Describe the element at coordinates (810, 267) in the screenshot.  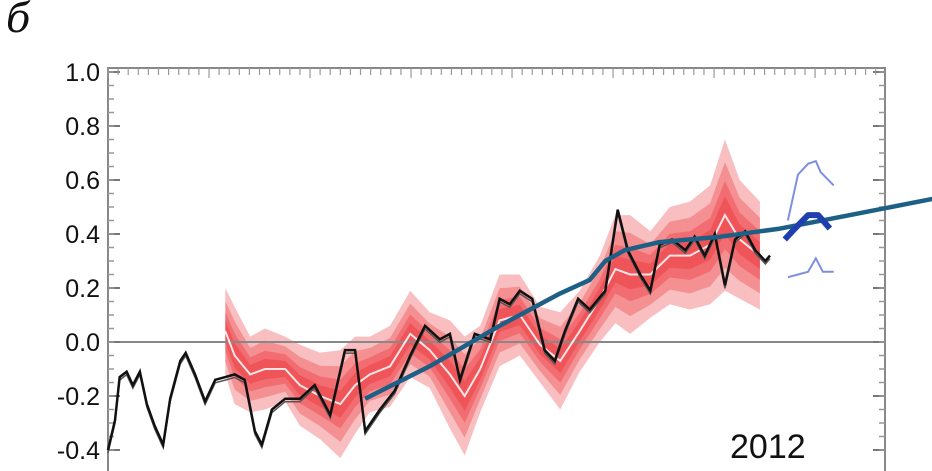
I see `forecast-lower-line` at that location.